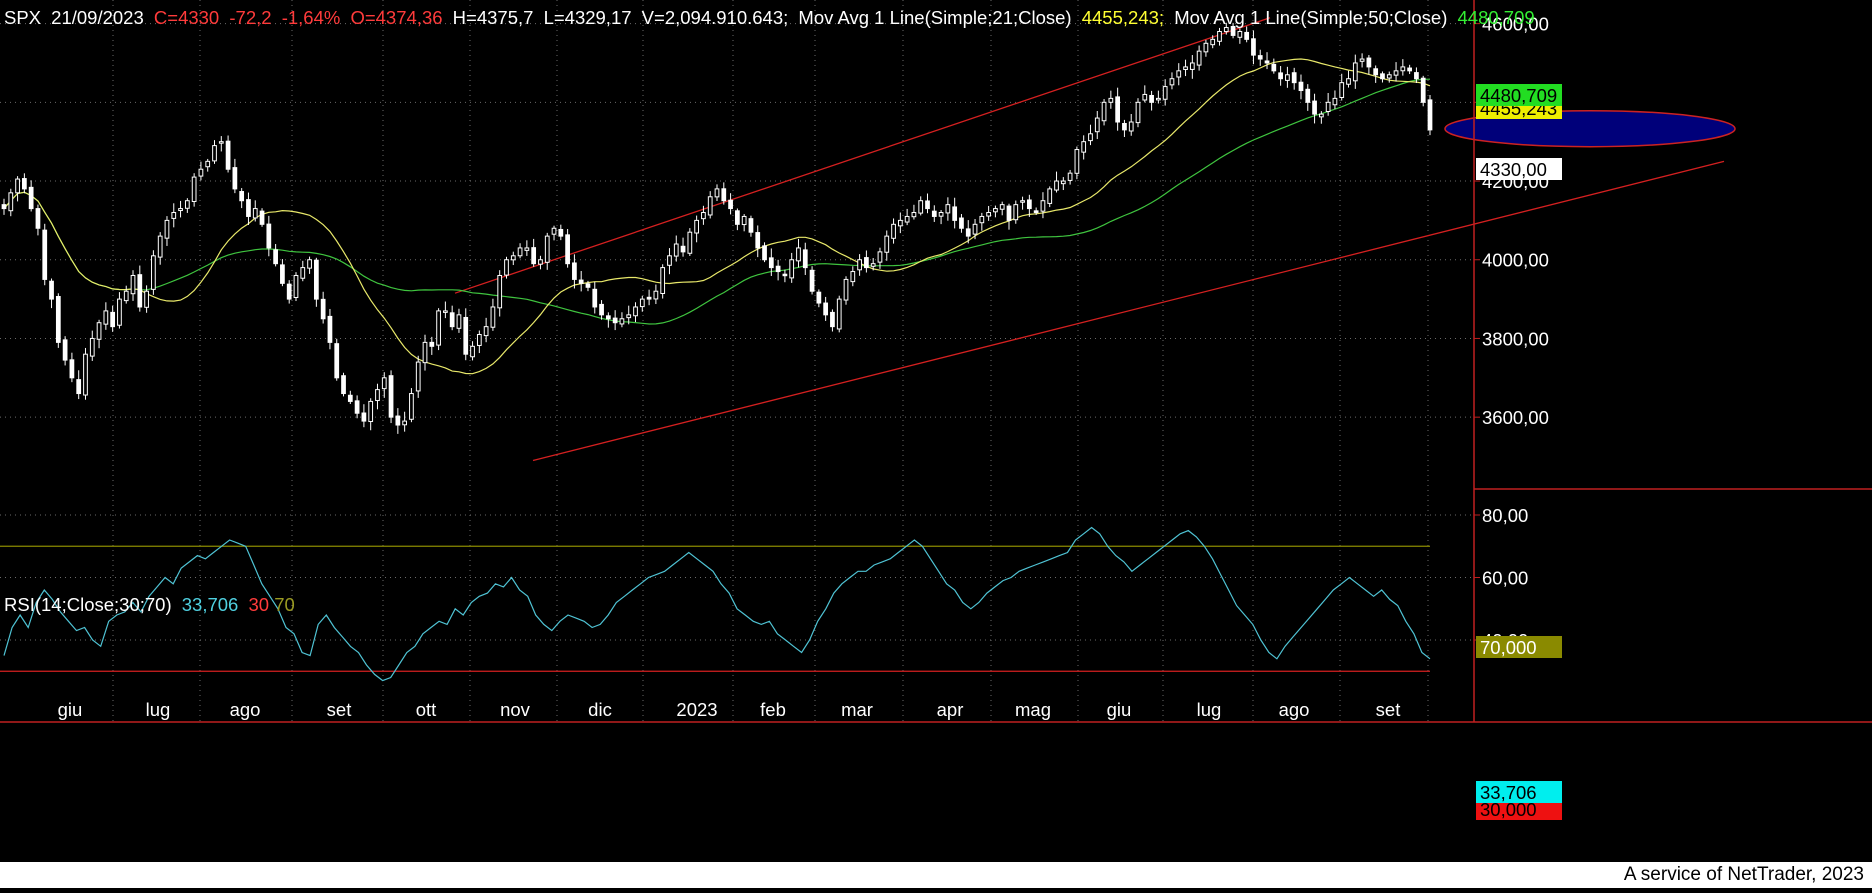 Image resolution: width=1872 pixels, height=893 pixels. I want to click on x-tick-label-4: ott, so click(426, 709).